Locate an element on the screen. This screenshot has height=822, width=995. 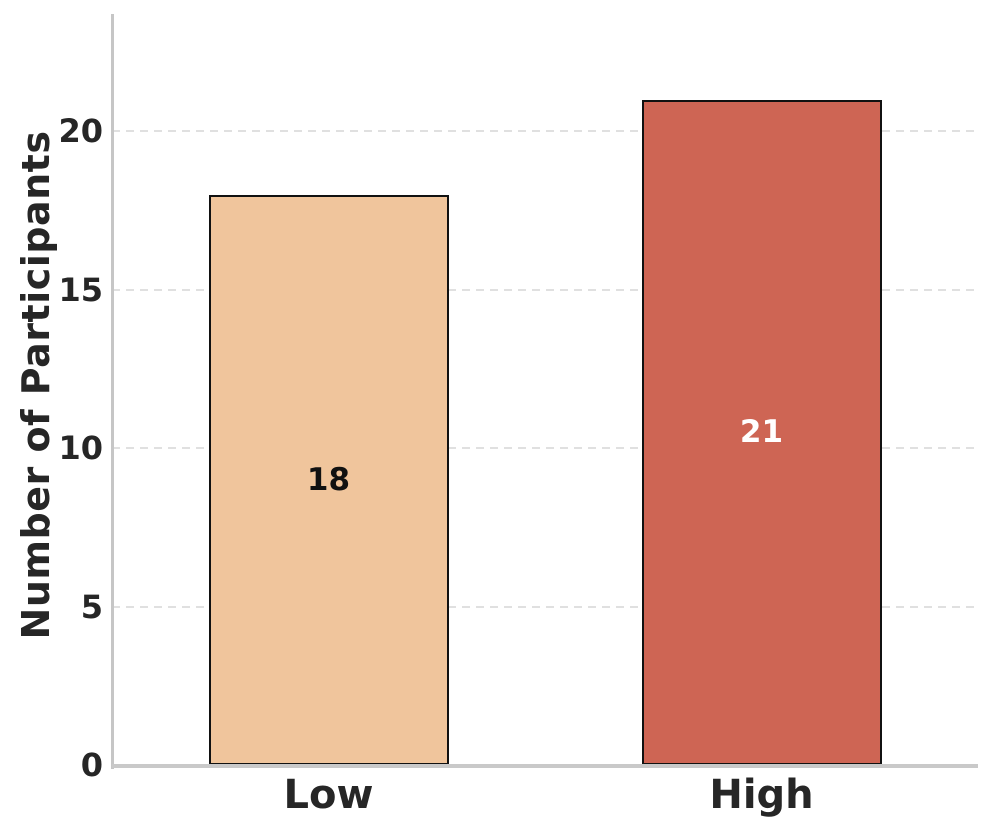
y-tick-label-5: 5 is located at coordinates (91, 606).